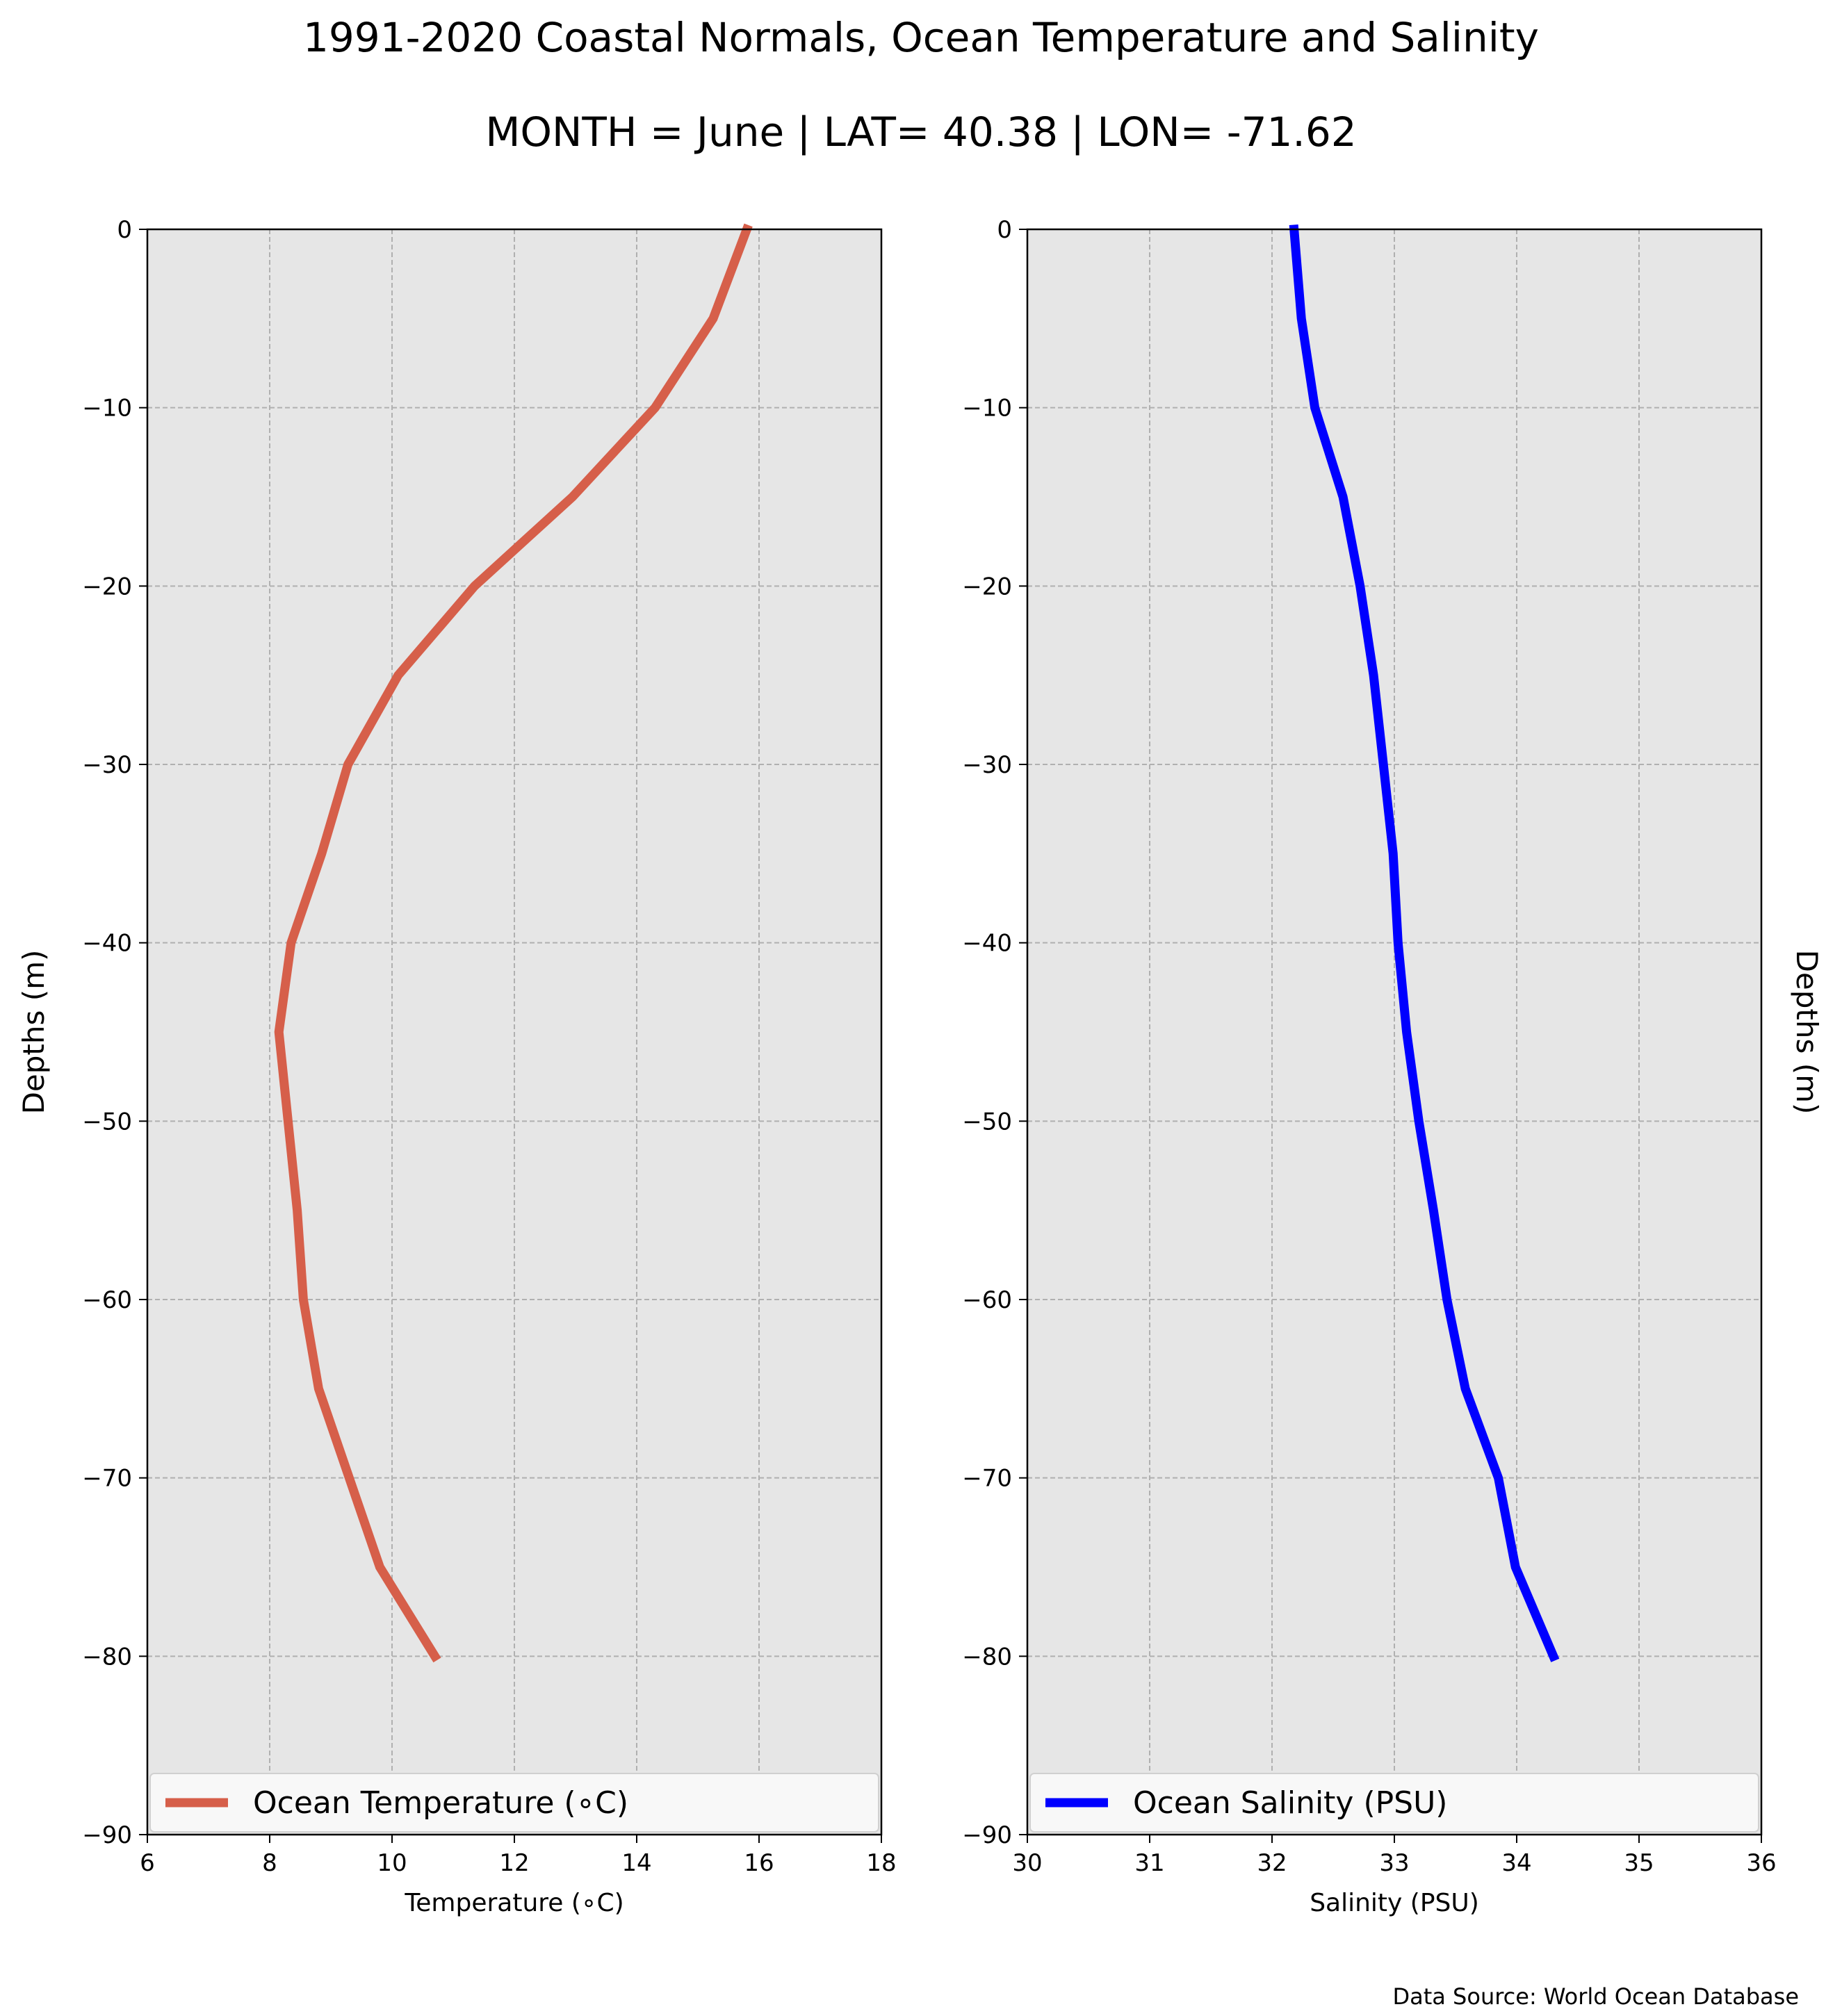  Describe the element at coordinates (1027, 1863) in the screenshot. I see `x-tick-label: 30` at that location.